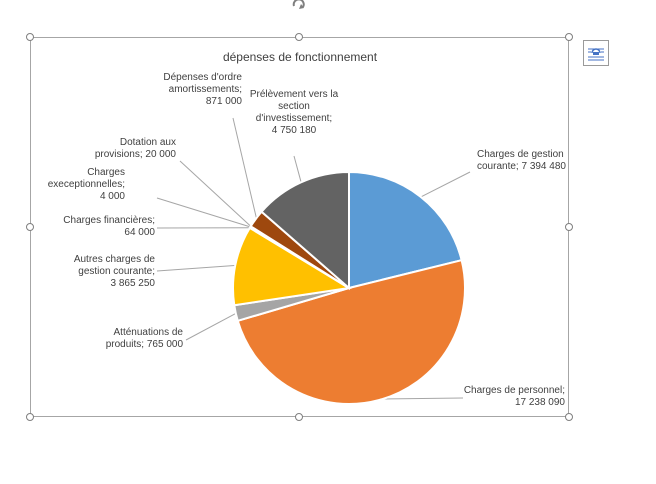  Describe the element at coordinates (109, 226) in the screenshot. I see `data-label: Charges financières; 64 000` at that location.